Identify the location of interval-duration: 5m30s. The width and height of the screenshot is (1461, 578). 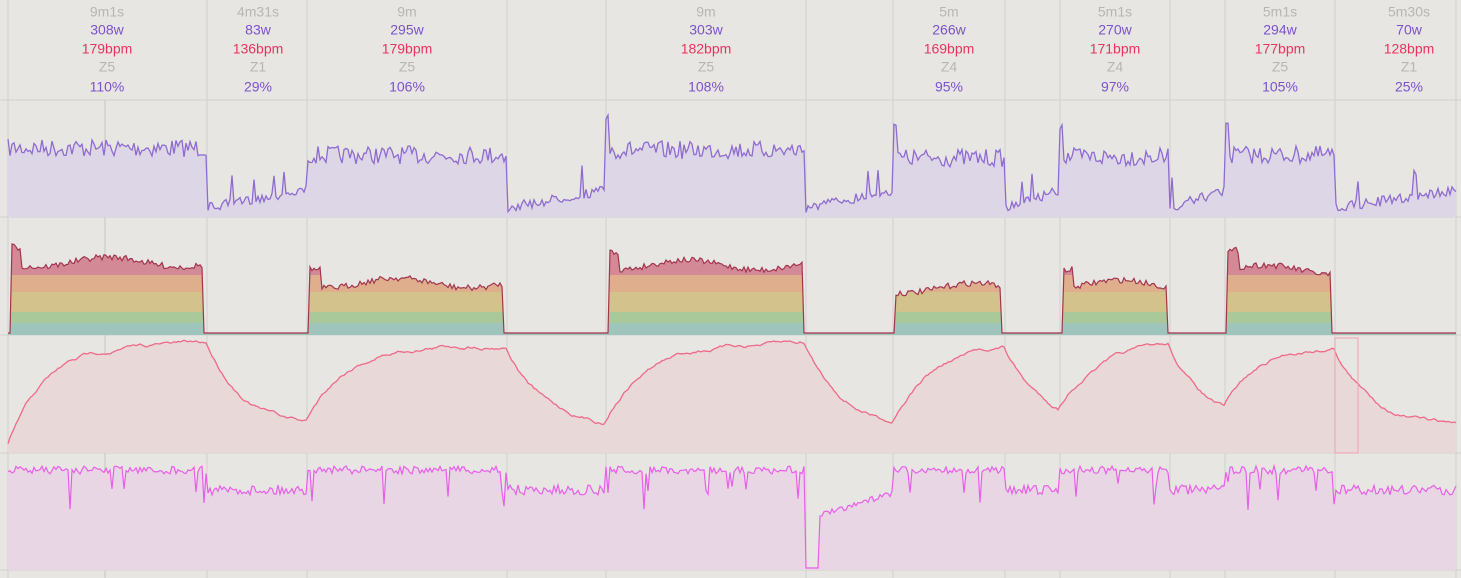
(1409, 12).